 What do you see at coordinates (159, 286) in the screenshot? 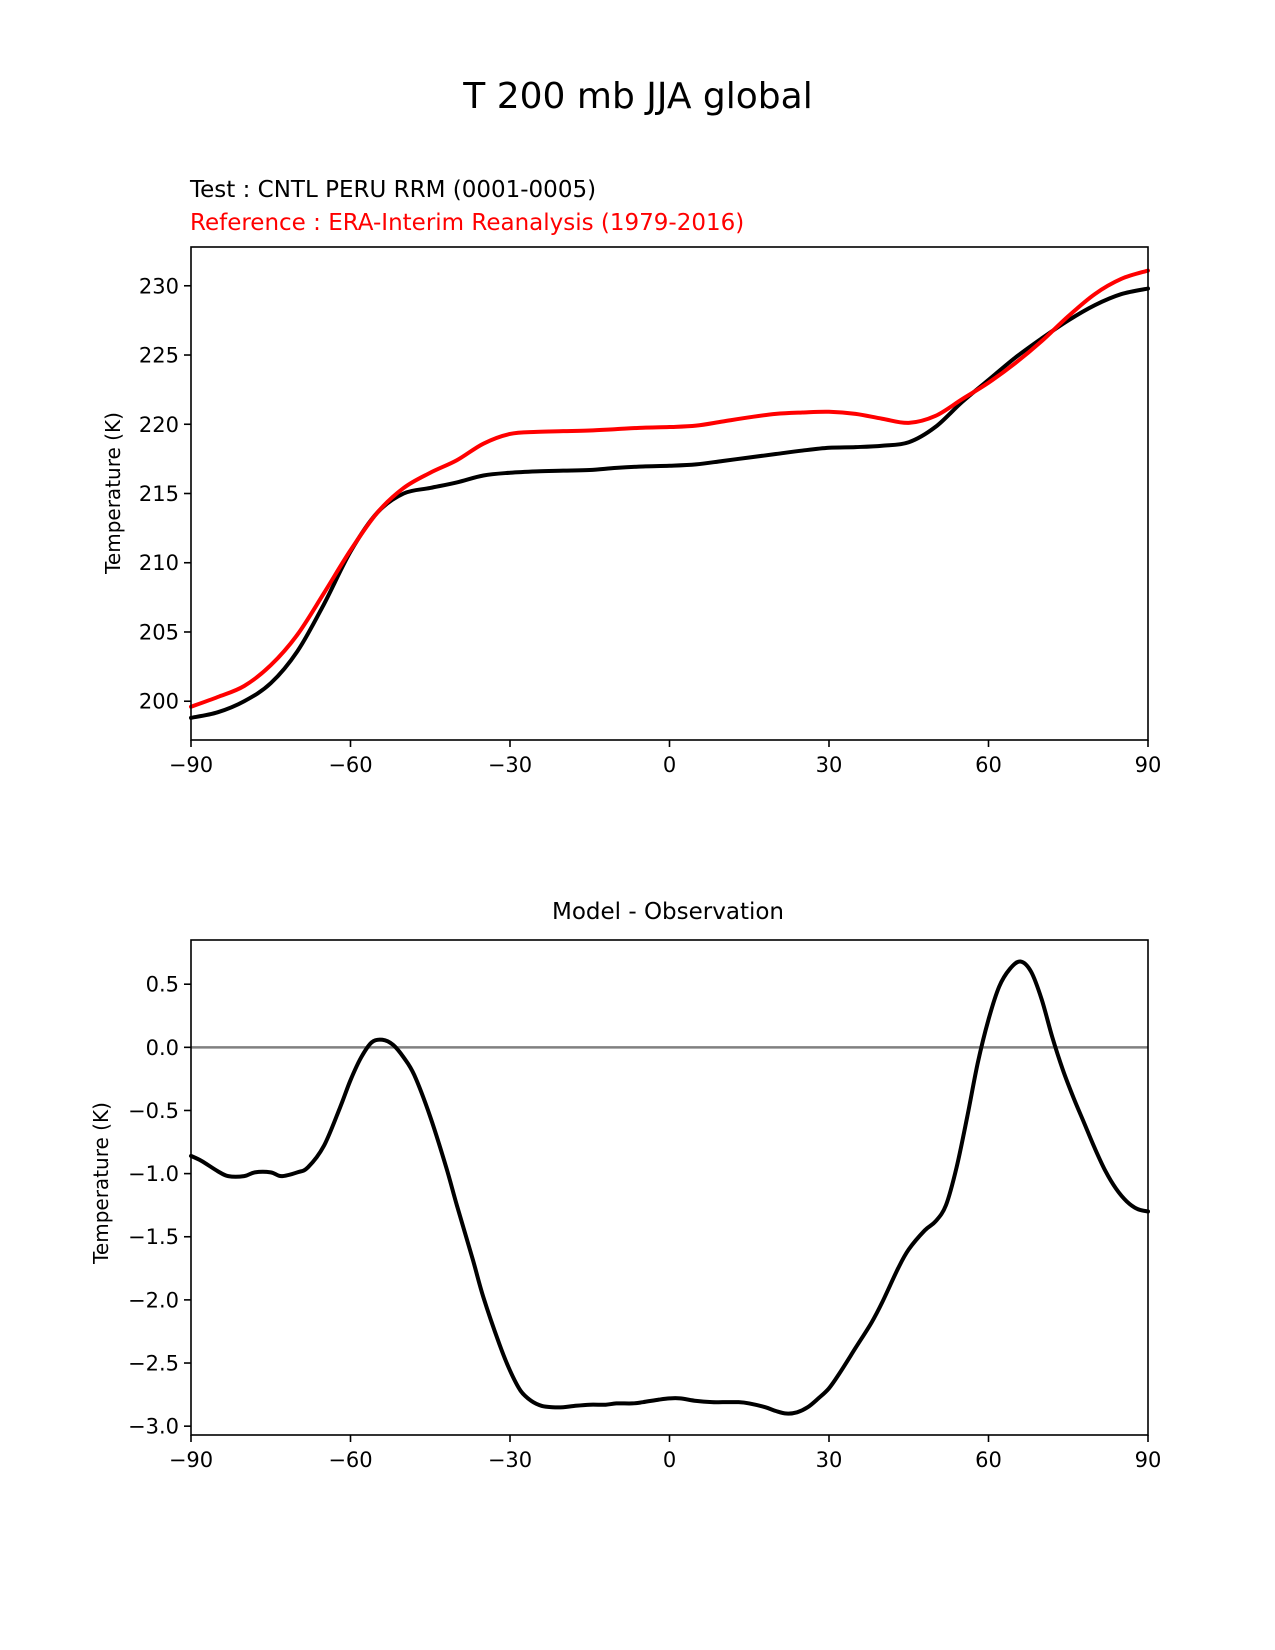
I see `y-tick-label: 230` at bounding box center [159, 286].